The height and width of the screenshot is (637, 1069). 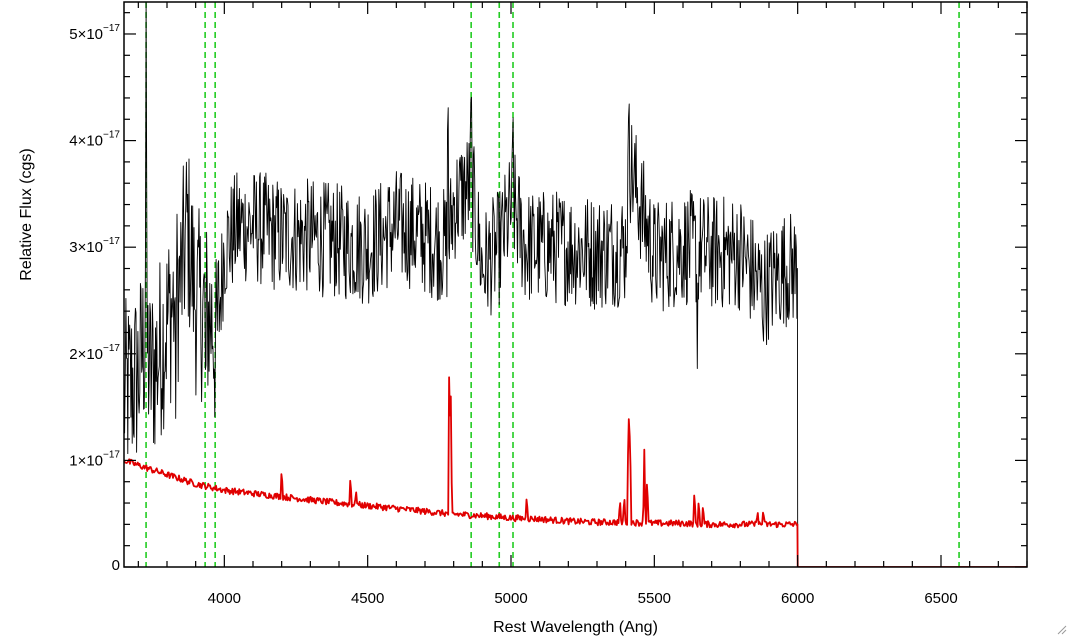 I want to click on x-tick-label: 6500, so click(x=940, y=598).